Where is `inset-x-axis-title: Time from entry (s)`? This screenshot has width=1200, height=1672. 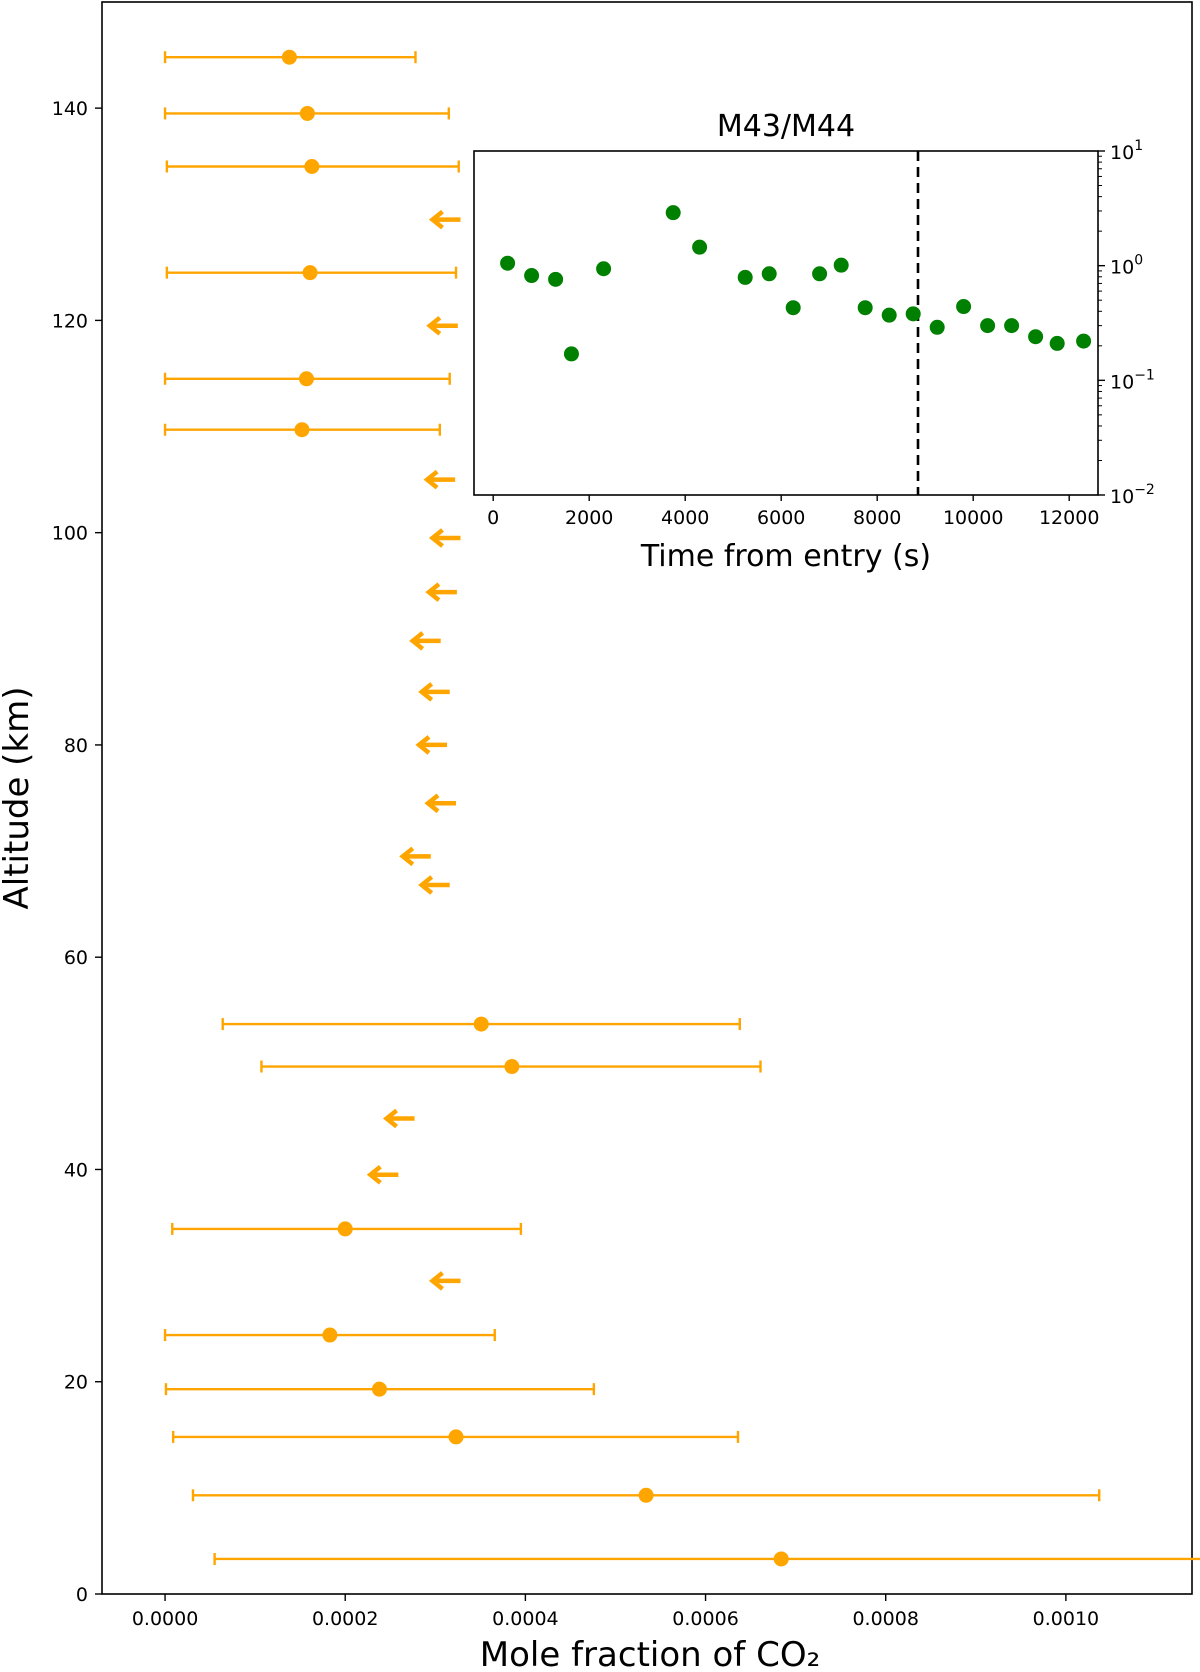 inset-x-axis-title: Time from entry (s) is located at coordinates (785, 556).